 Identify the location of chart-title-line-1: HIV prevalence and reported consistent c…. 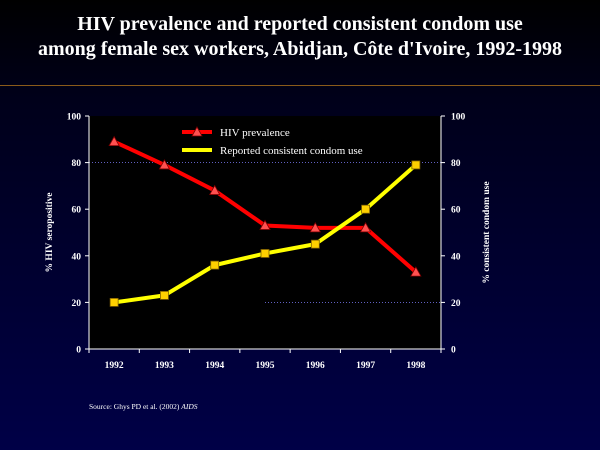
(300, 24).